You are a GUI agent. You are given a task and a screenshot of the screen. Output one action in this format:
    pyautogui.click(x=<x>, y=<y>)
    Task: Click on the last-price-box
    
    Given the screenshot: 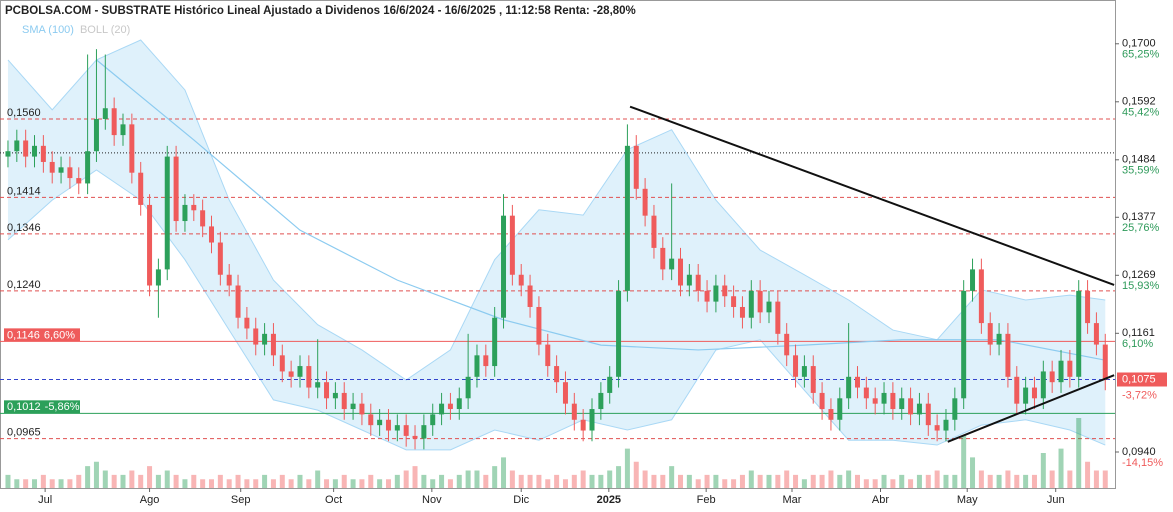 What is the action you would take?
    pyautogui.click(x=1142, y=379)
    